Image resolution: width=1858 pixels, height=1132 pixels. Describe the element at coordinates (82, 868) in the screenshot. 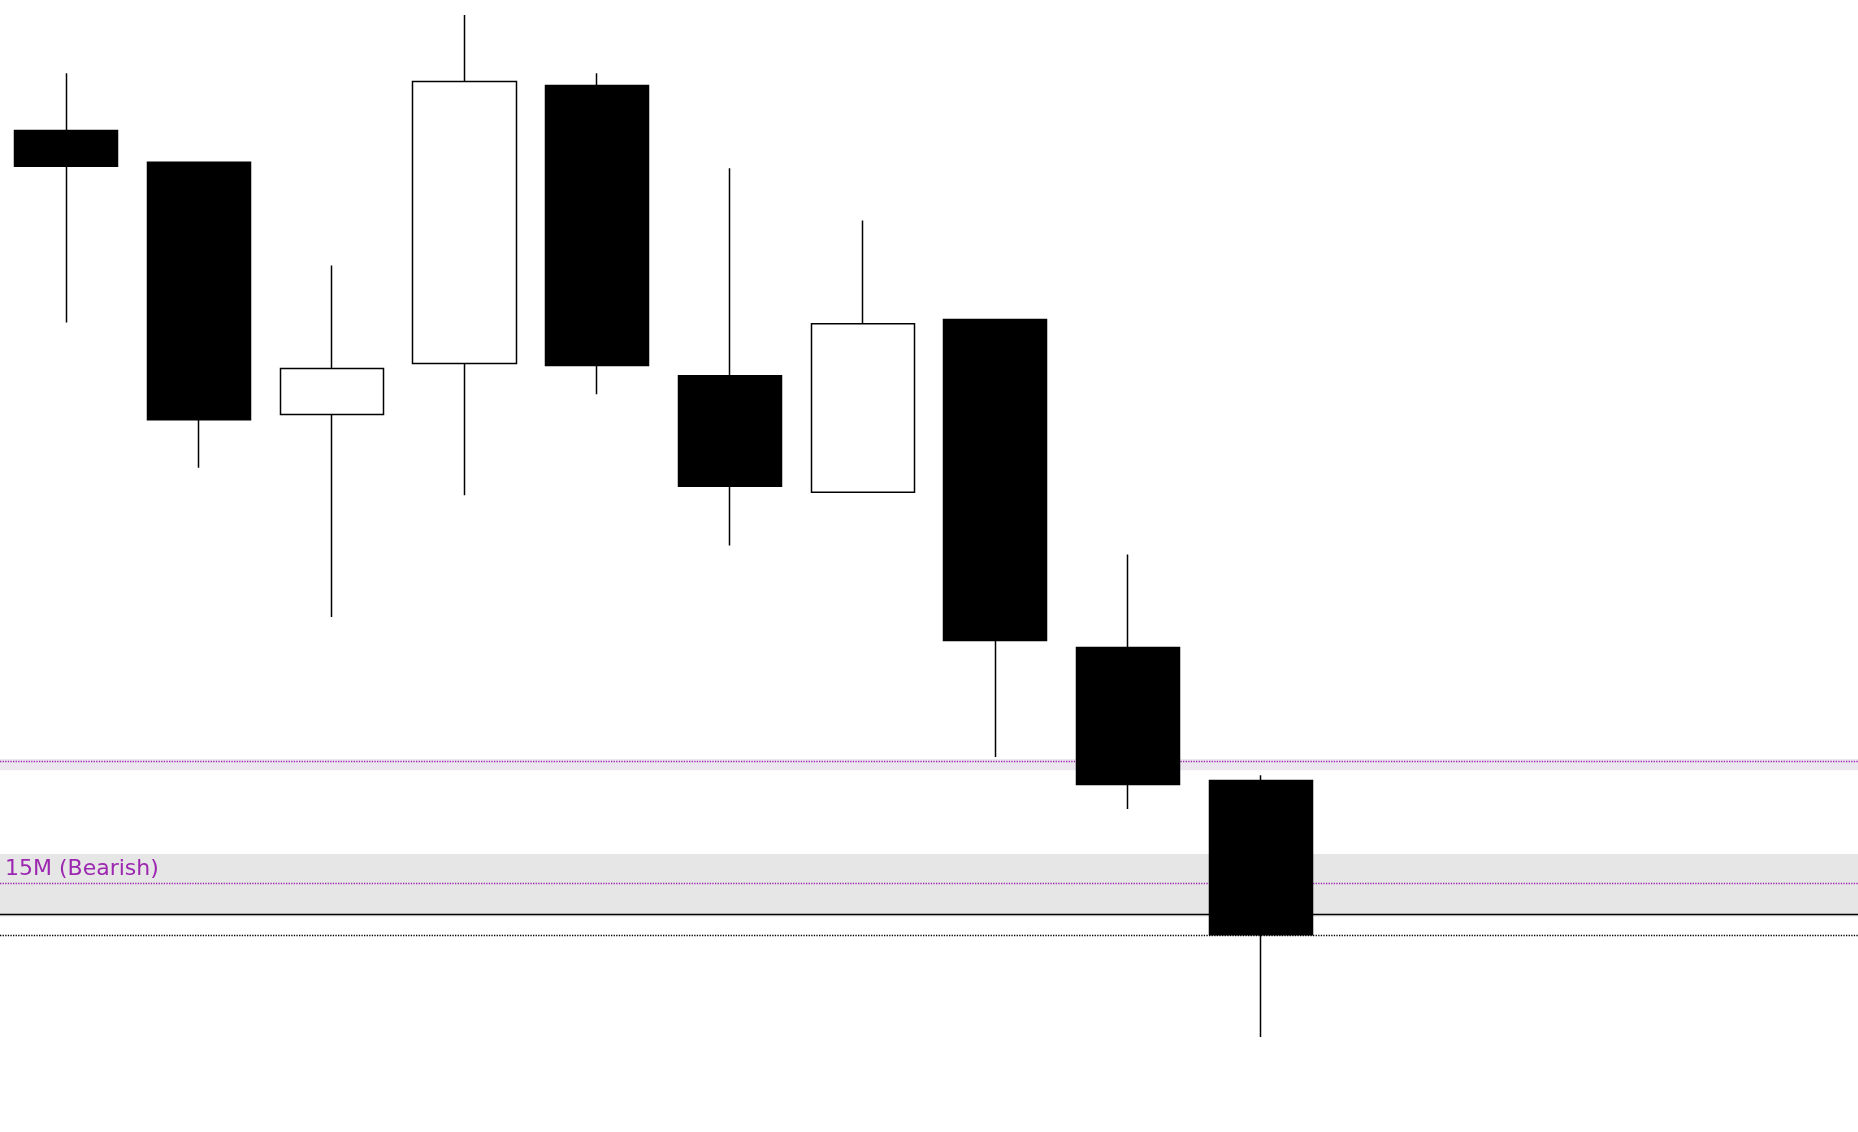

I see `ref-line-label: 15M (Bearish)` at that location.